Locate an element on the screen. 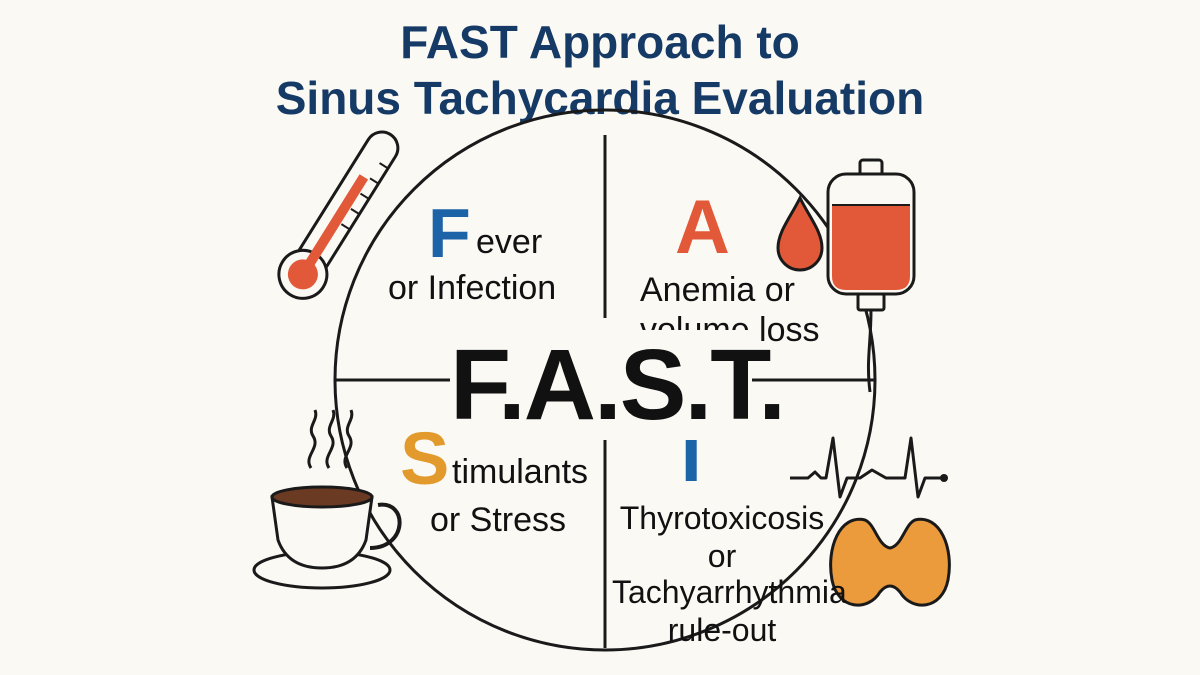 This screenshot has height=675, width=1200. t-label-line2: or is located at coordinates (722, 556).